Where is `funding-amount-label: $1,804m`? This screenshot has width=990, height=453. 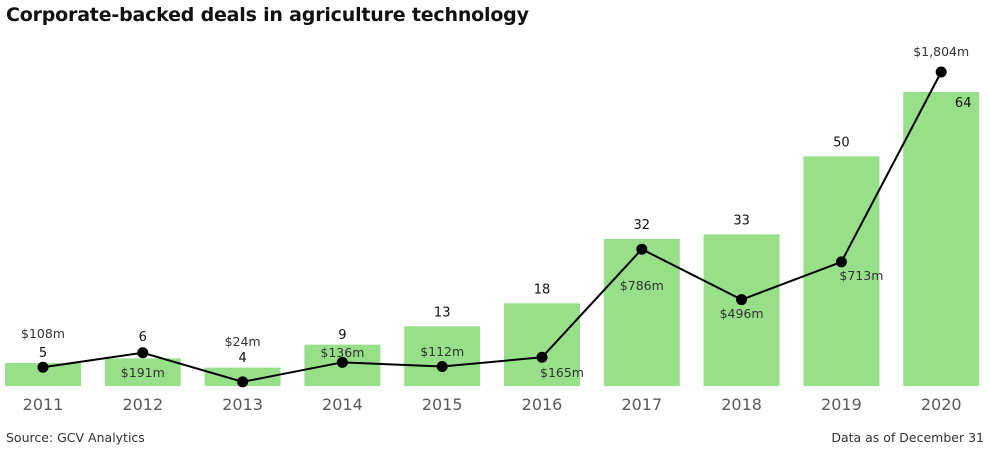 funding-amount-label: $1,804m is located at coordinates (941, 51).